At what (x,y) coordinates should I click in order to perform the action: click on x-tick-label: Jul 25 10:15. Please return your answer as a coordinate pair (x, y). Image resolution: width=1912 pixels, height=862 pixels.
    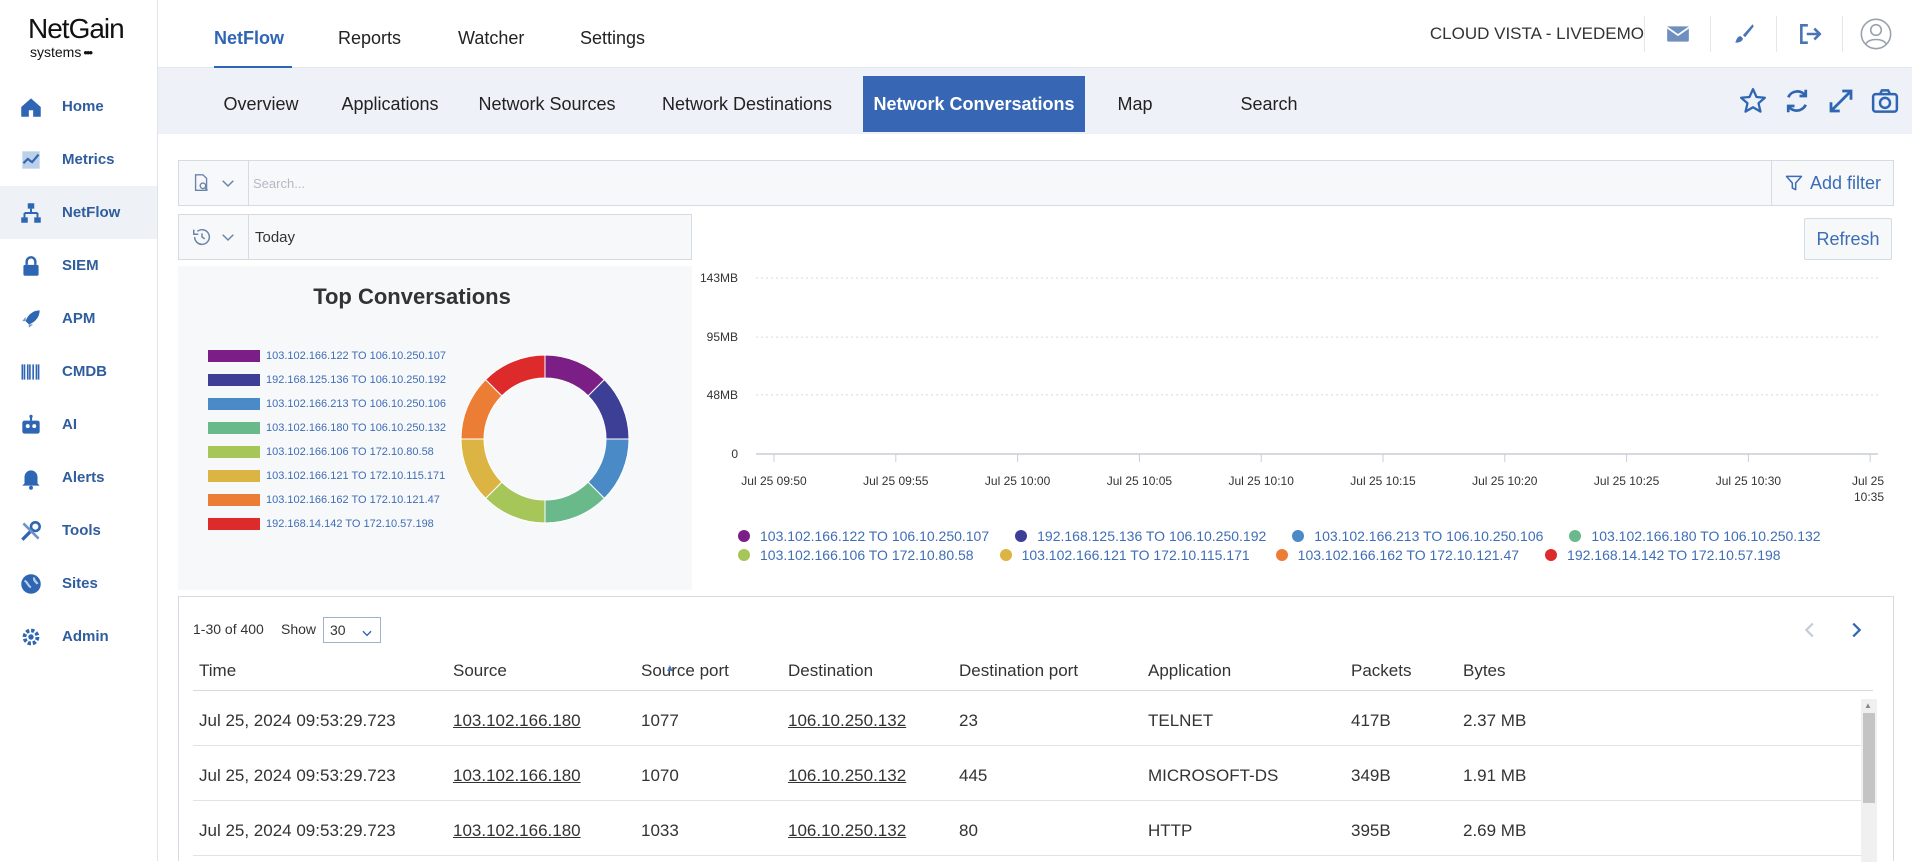
    Looking at the image, I should click on (1383, 481).